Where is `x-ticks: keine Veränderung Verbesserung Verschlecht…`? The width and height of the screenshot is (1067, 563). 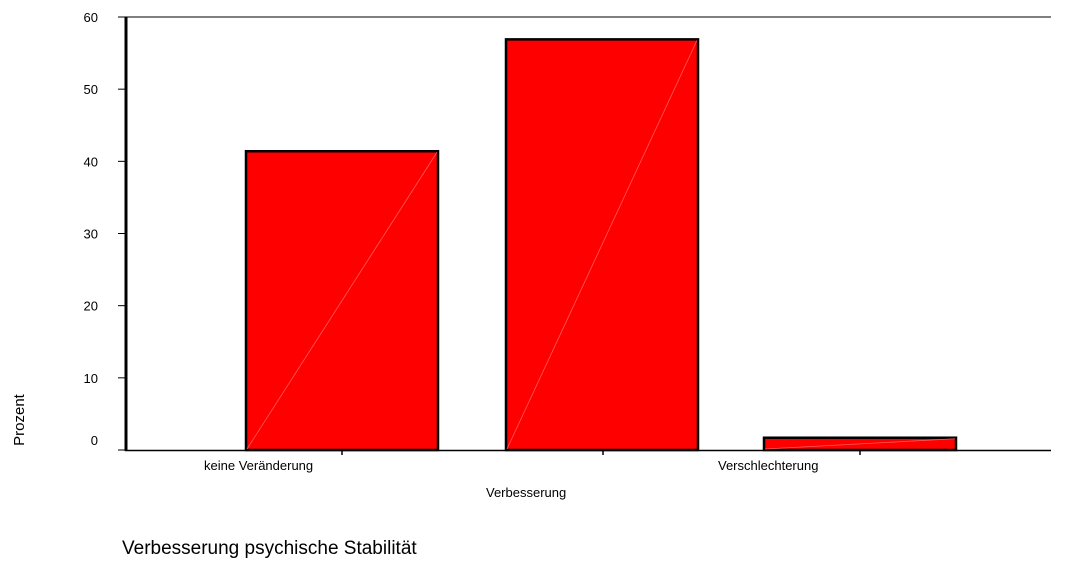
x-ticks: keine Veränderung Verbesserung Verschlecht… is located at coordinates (532, 475).